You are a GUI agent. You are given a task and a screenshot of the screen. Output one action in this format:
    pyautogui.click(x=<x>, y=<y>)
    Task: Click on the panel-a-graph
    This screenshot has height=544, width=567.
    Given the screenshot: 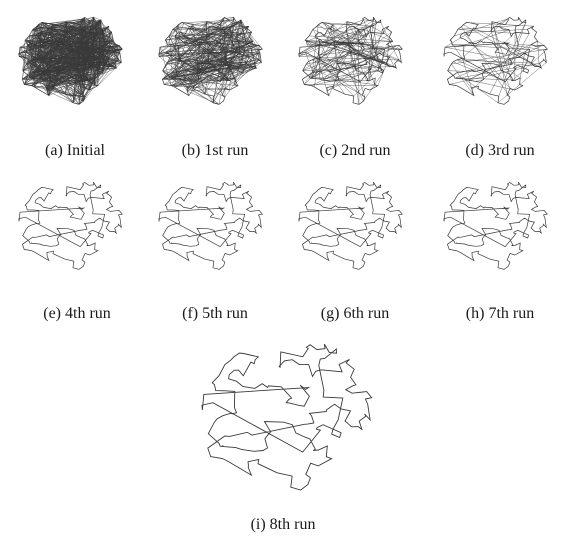 What is the action you would take?
    pyautogui.click(x=72, y=62)
    